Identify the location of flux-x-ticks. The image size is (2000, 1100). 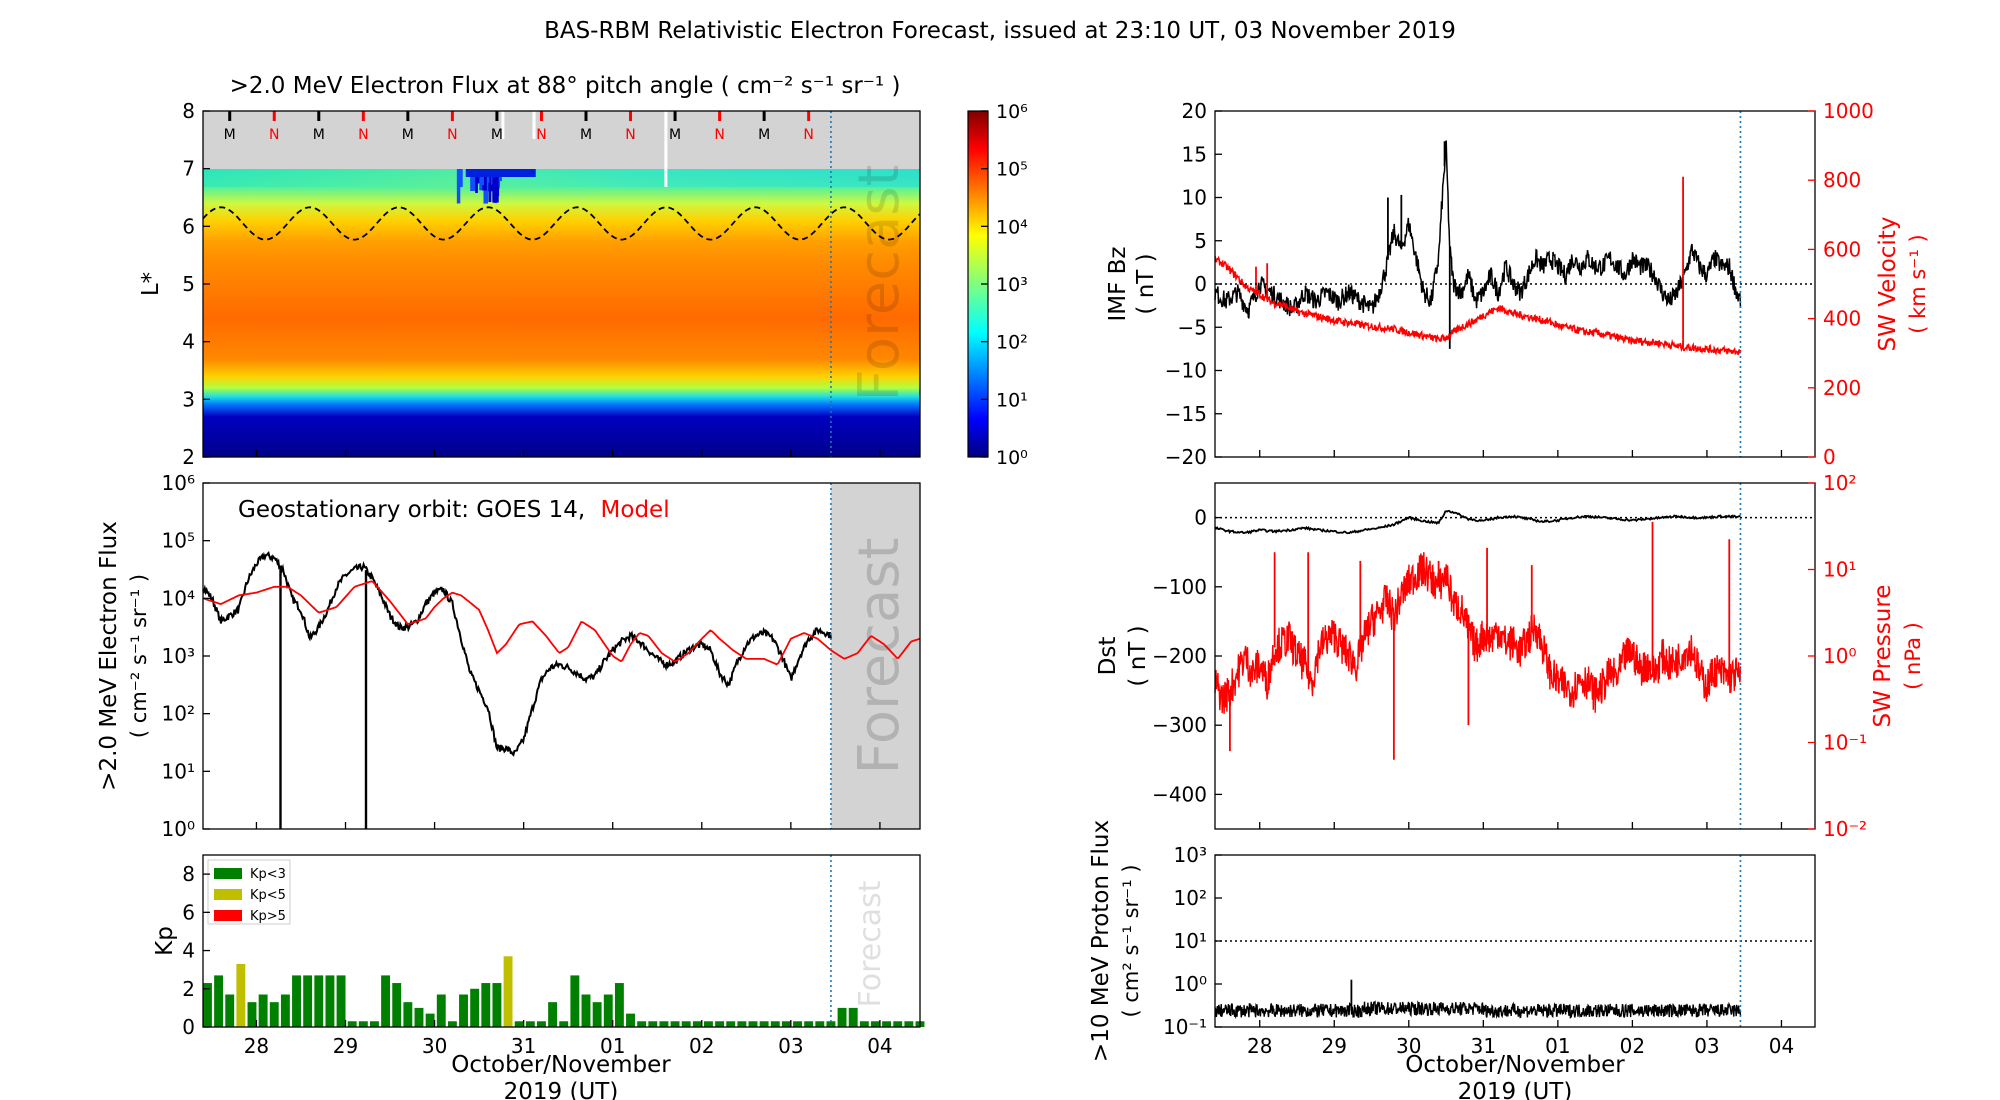
(568, 825).